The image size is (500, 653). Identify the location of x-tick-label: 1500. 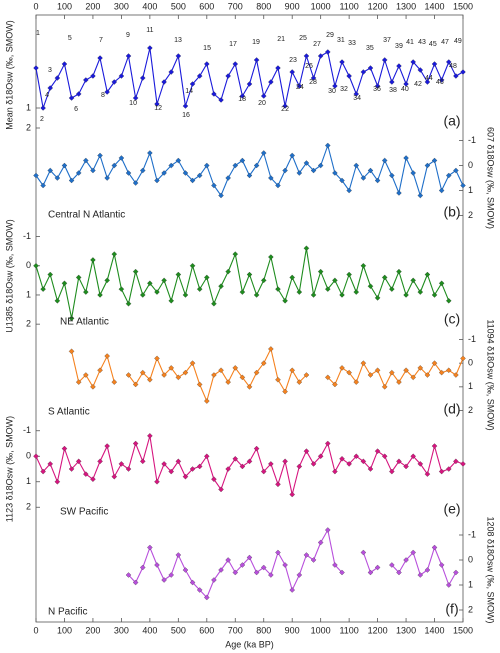
(463, 630).